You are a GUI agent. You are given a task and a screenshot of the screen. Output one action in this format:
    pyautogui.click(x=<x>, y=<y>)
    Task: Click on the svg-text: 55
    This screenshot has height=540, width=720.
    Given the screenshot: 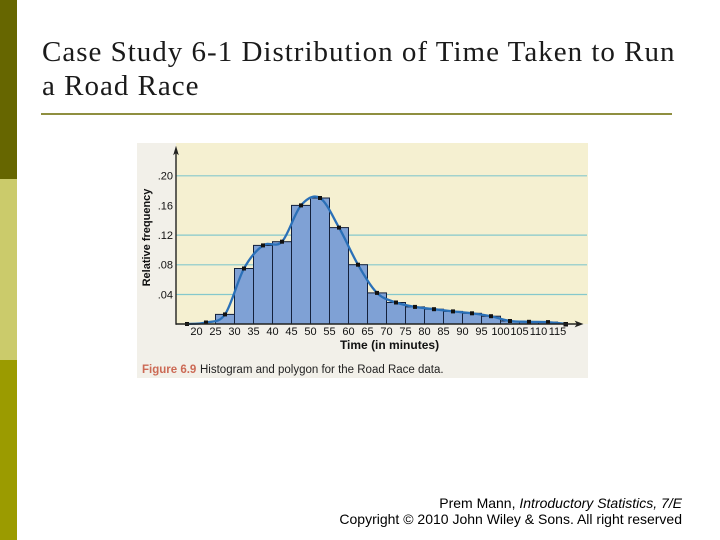 What is the action you would take?
    pyautogui.click(x=329, y=332)
    